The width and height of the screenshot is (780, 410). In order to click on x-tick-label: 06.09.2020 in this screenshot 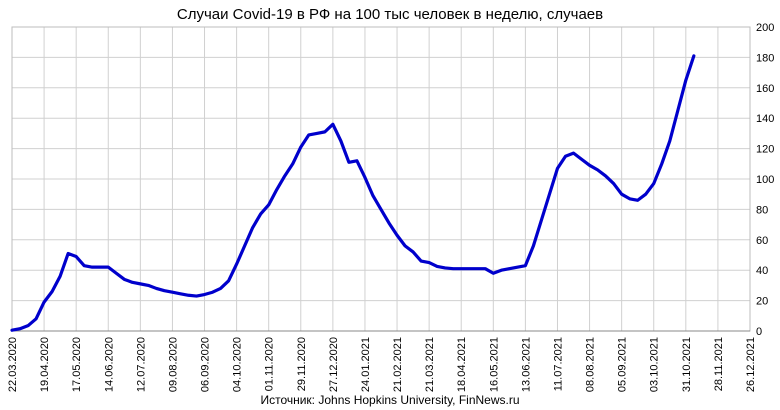, I will do `click(206, 364)`.